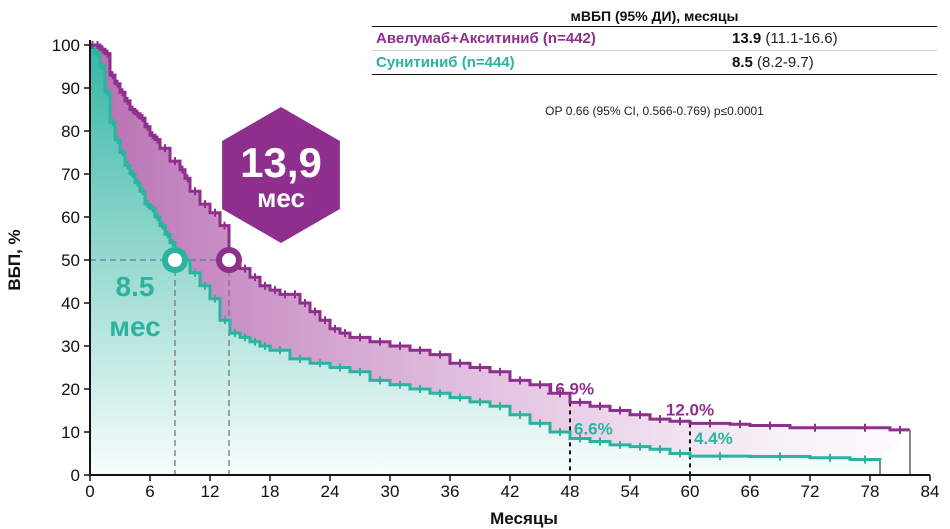  What do you see at coordinates (70, 432) in the screenshot?
I see `y-tick-label: 10` at bounding box center [70, 432].